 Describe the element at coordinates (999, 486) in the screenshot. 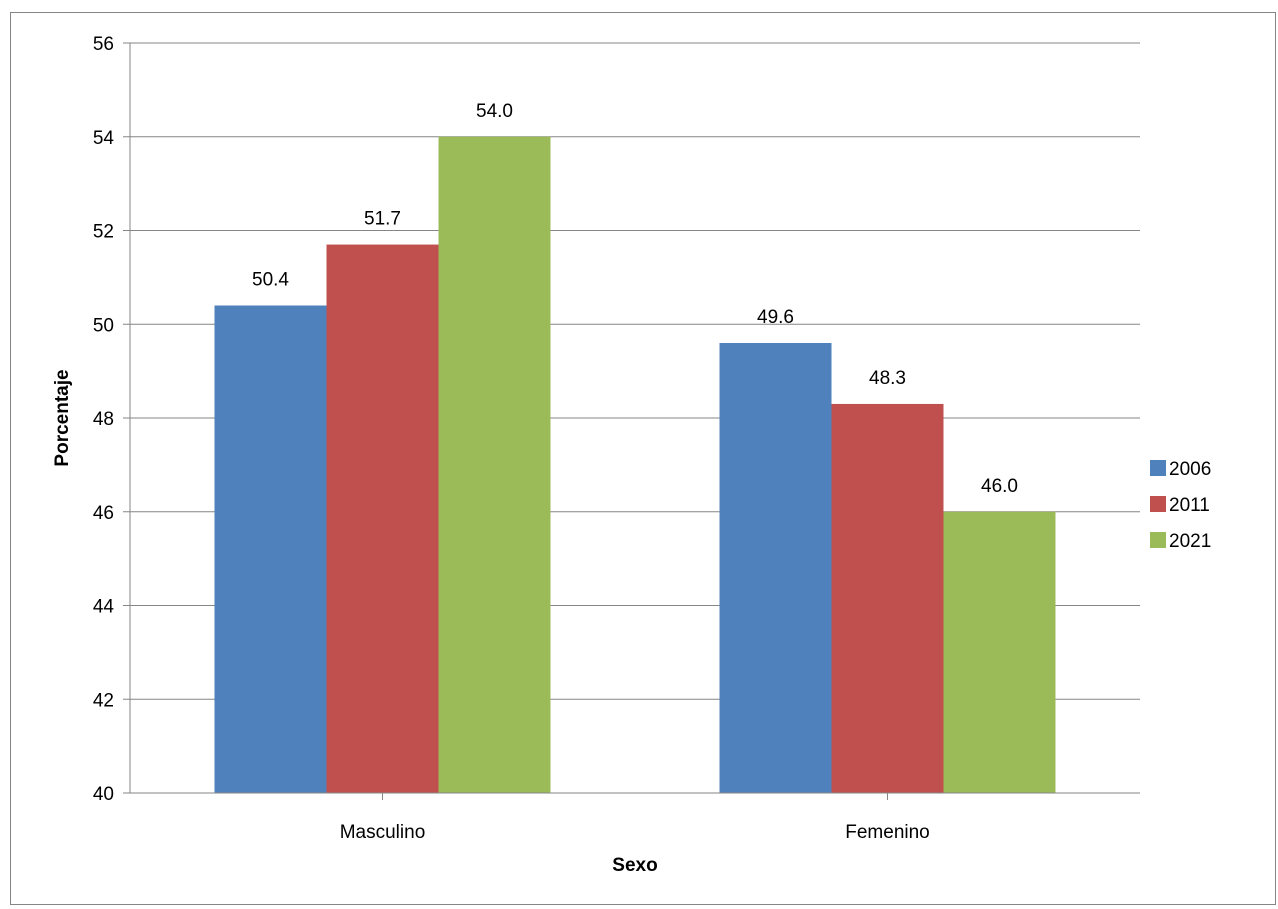

I see `data-label: 46.0` at that location.